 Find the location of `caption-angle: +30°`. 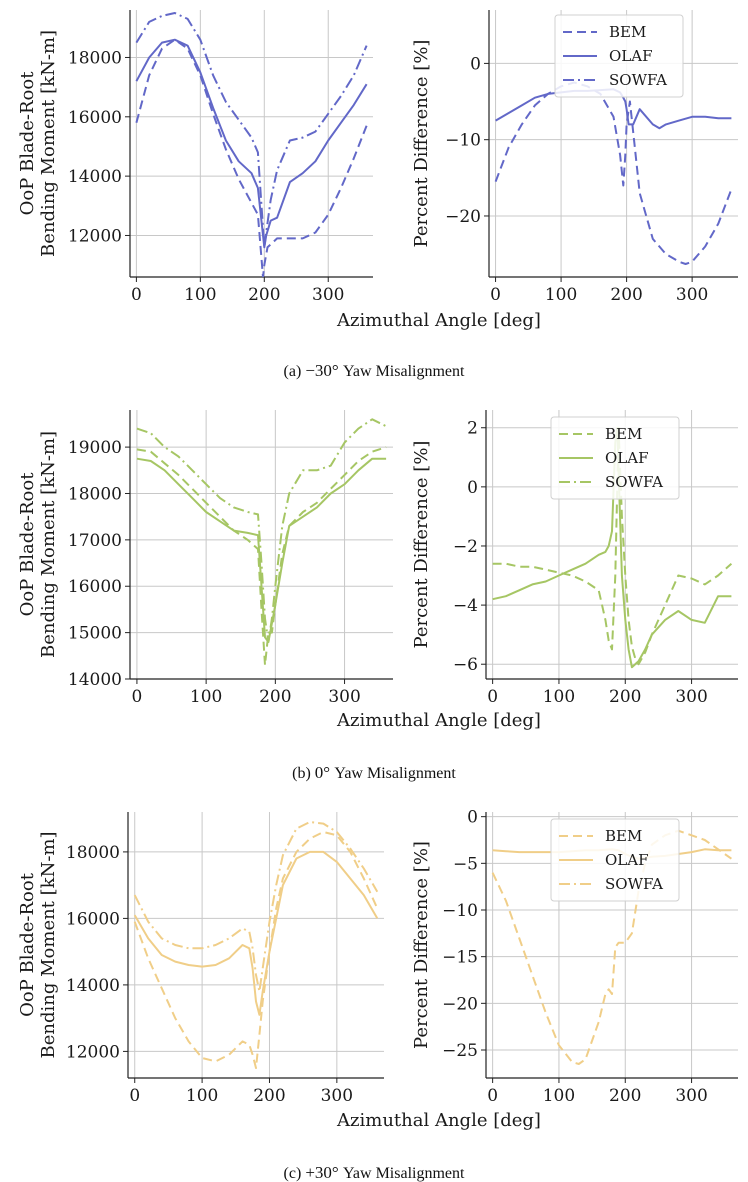

caption-angle: +30° is located at coordinates (324, 1172).